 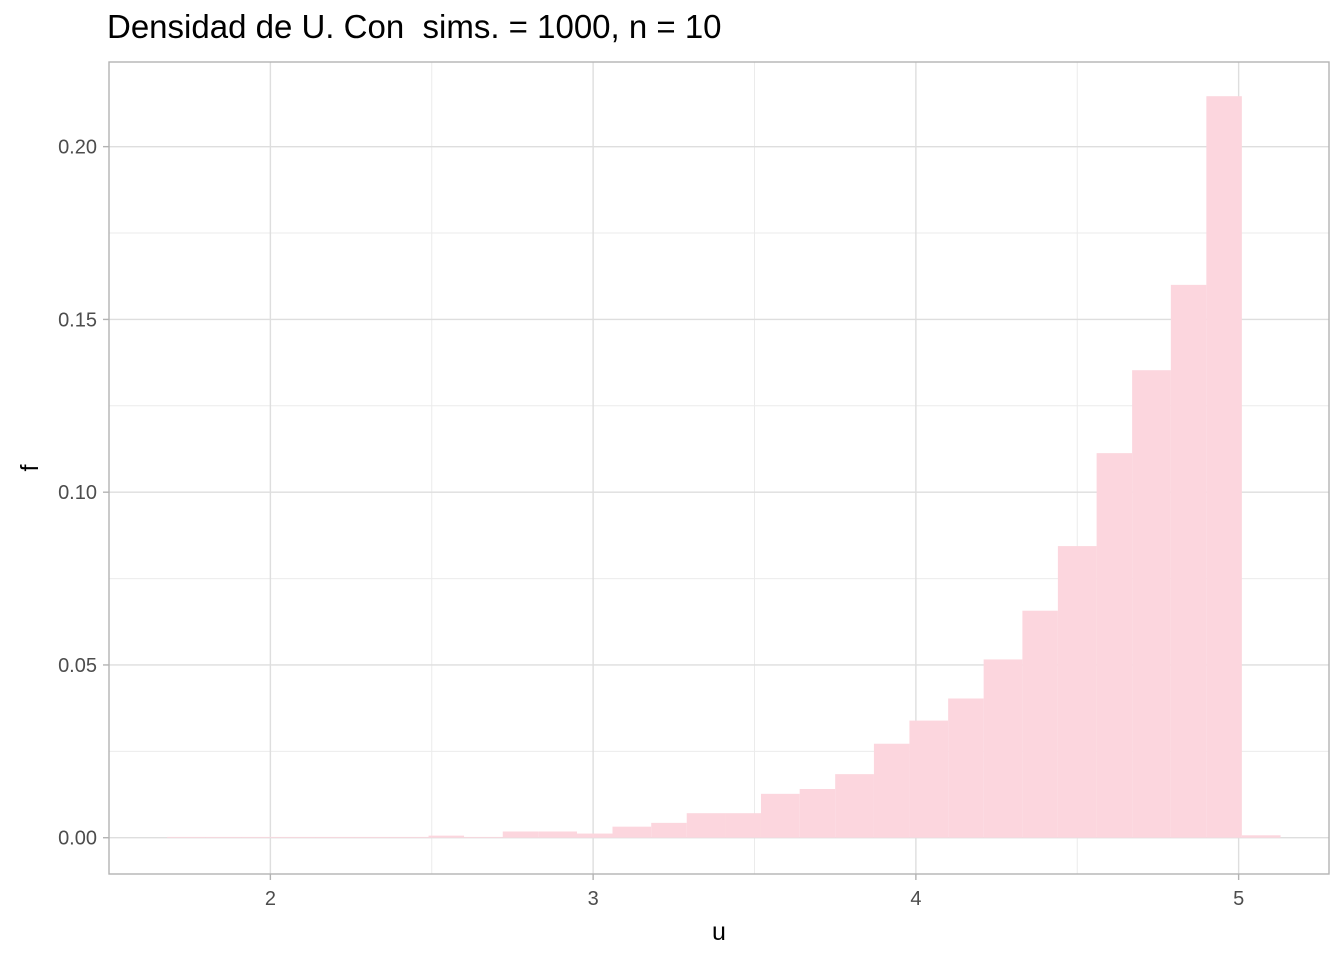 What do you see at coordinates (77, 666) in the screenshot?
I see `y-tick-label: 0.05` at bounding box center [77, 666].